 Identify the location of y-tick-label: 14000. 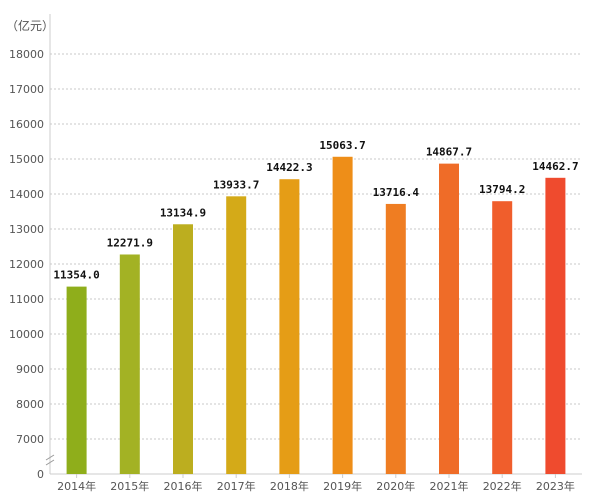
(26, 194).